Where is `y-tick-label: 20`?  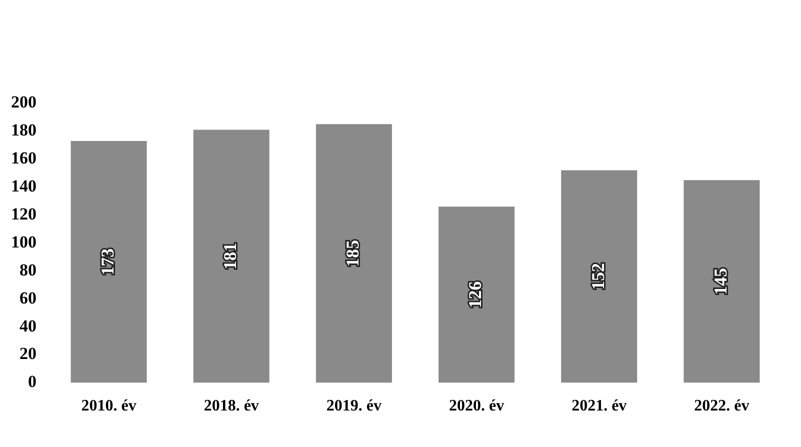 y-tick-label: 20 is located at coordinates (28, 354).